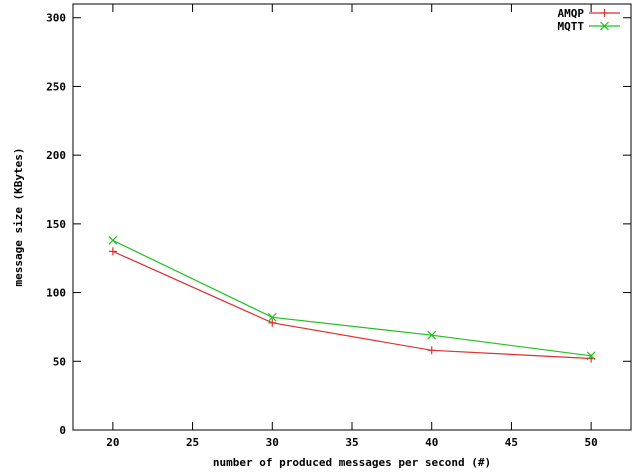  Describe the element at coordinates (62, 430) in the screenshot. I see `y-tick-label: 0` at that location.